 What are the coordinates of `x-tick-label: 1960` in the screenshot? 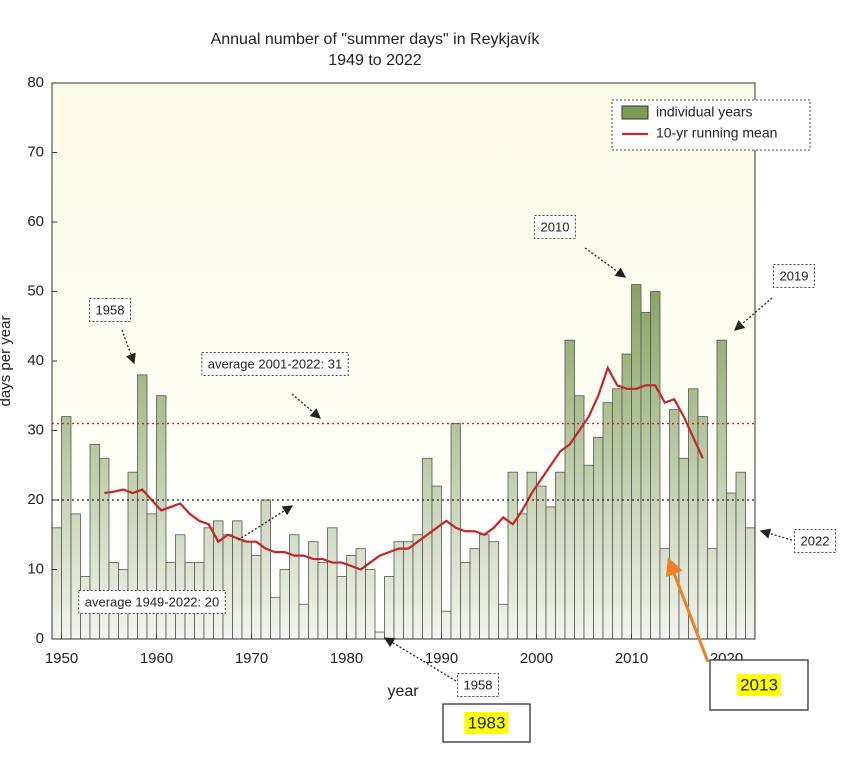 It's located at (156, 658).